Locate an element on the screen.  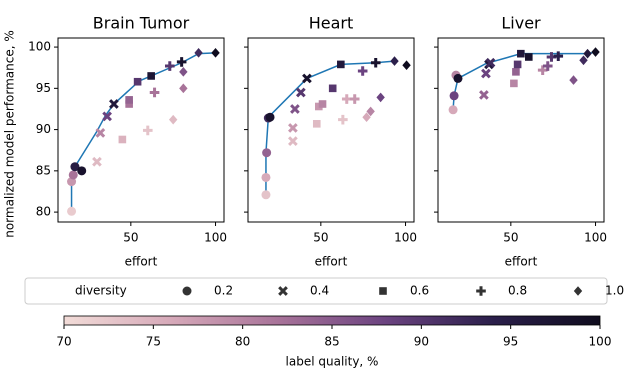
legend-label: 0.8 is located at coordinates (517, 291).